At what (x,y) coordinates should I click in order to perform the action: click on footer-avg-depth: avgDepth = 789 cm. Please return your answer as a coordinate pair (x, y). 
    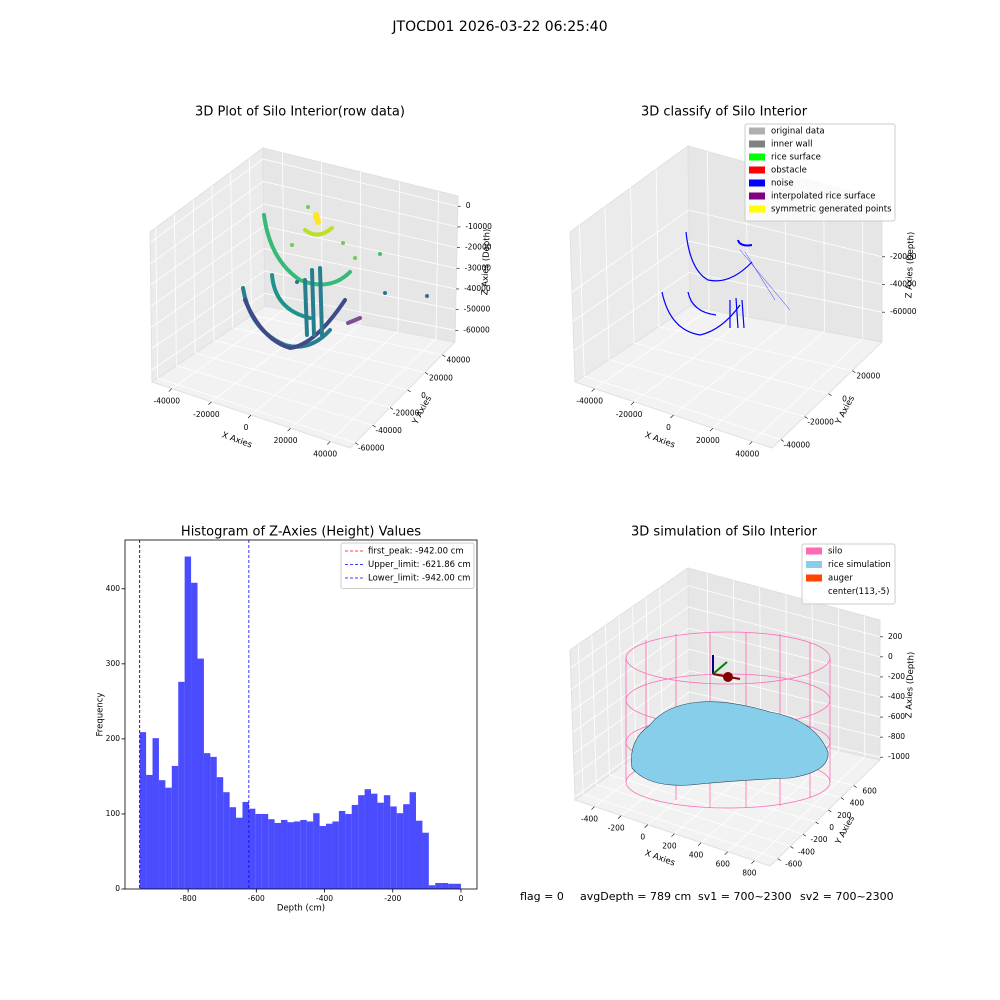
    Looking at the image, I should click on (635, 896).